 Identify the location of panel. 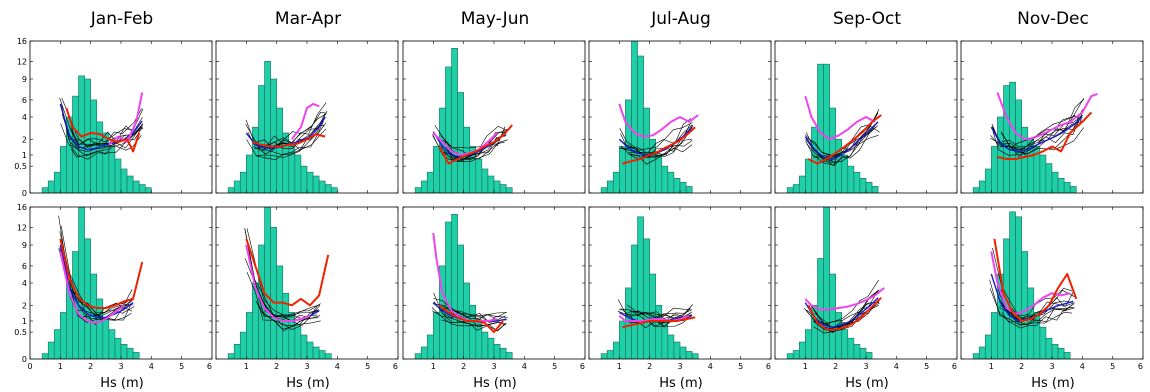
(494, 117).